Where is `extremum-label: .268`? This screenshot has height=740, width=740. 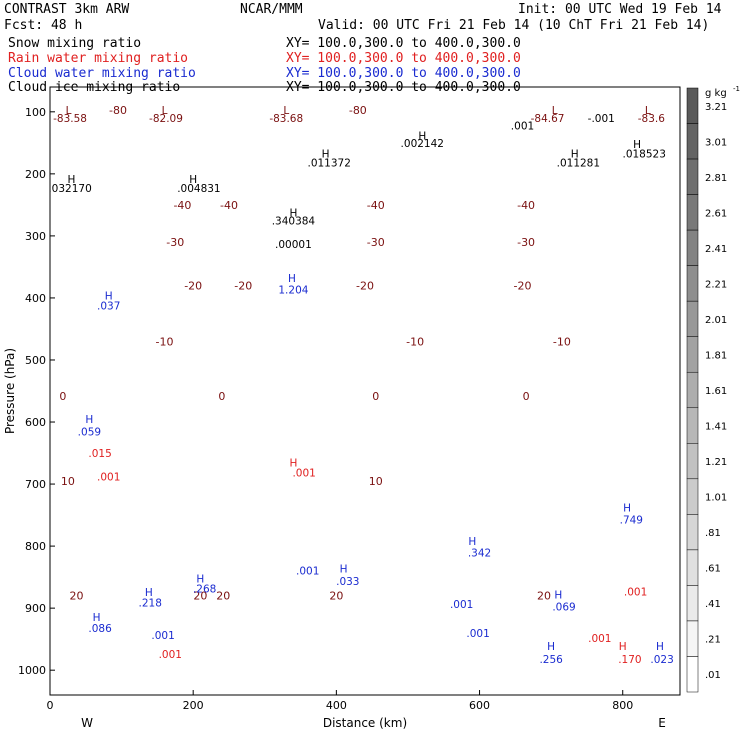 extremum-label: .268 is located at coordinates (204, 589).